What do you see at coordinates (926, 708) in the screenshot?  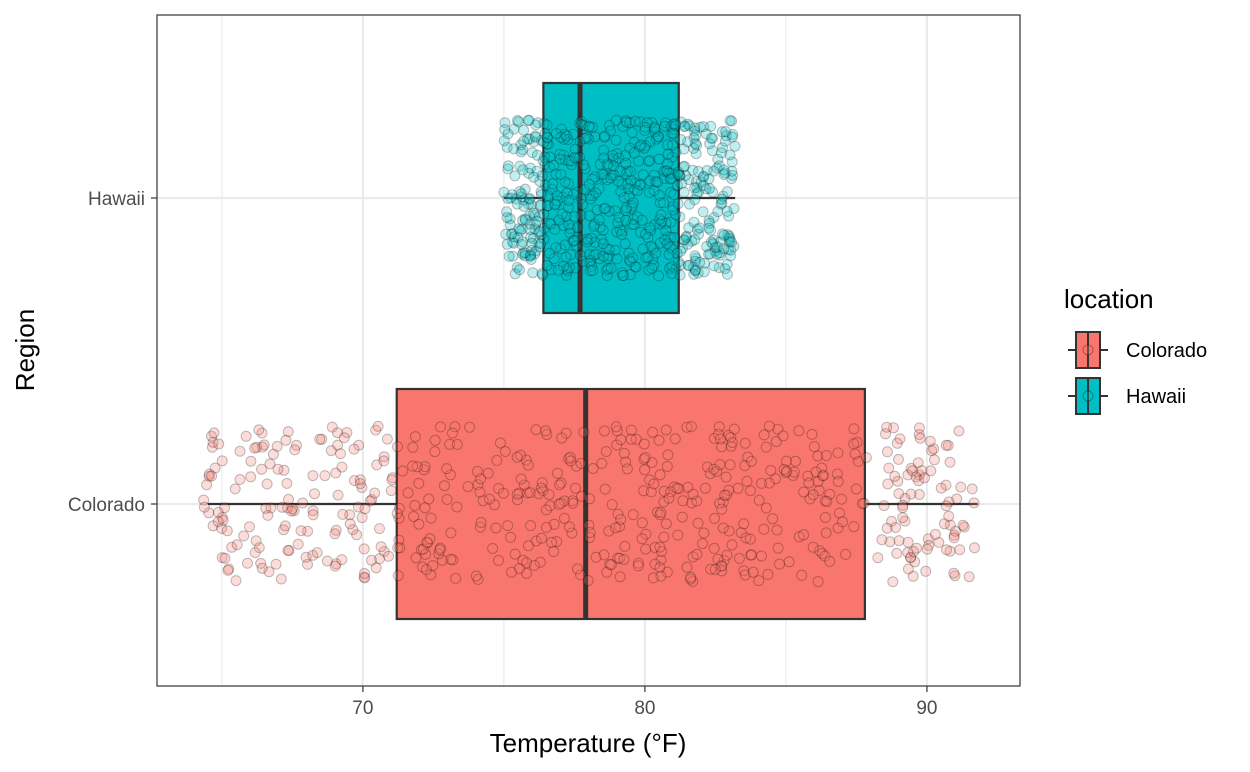 I see `x-tick-label: 90` at bounding box center [926, 708].